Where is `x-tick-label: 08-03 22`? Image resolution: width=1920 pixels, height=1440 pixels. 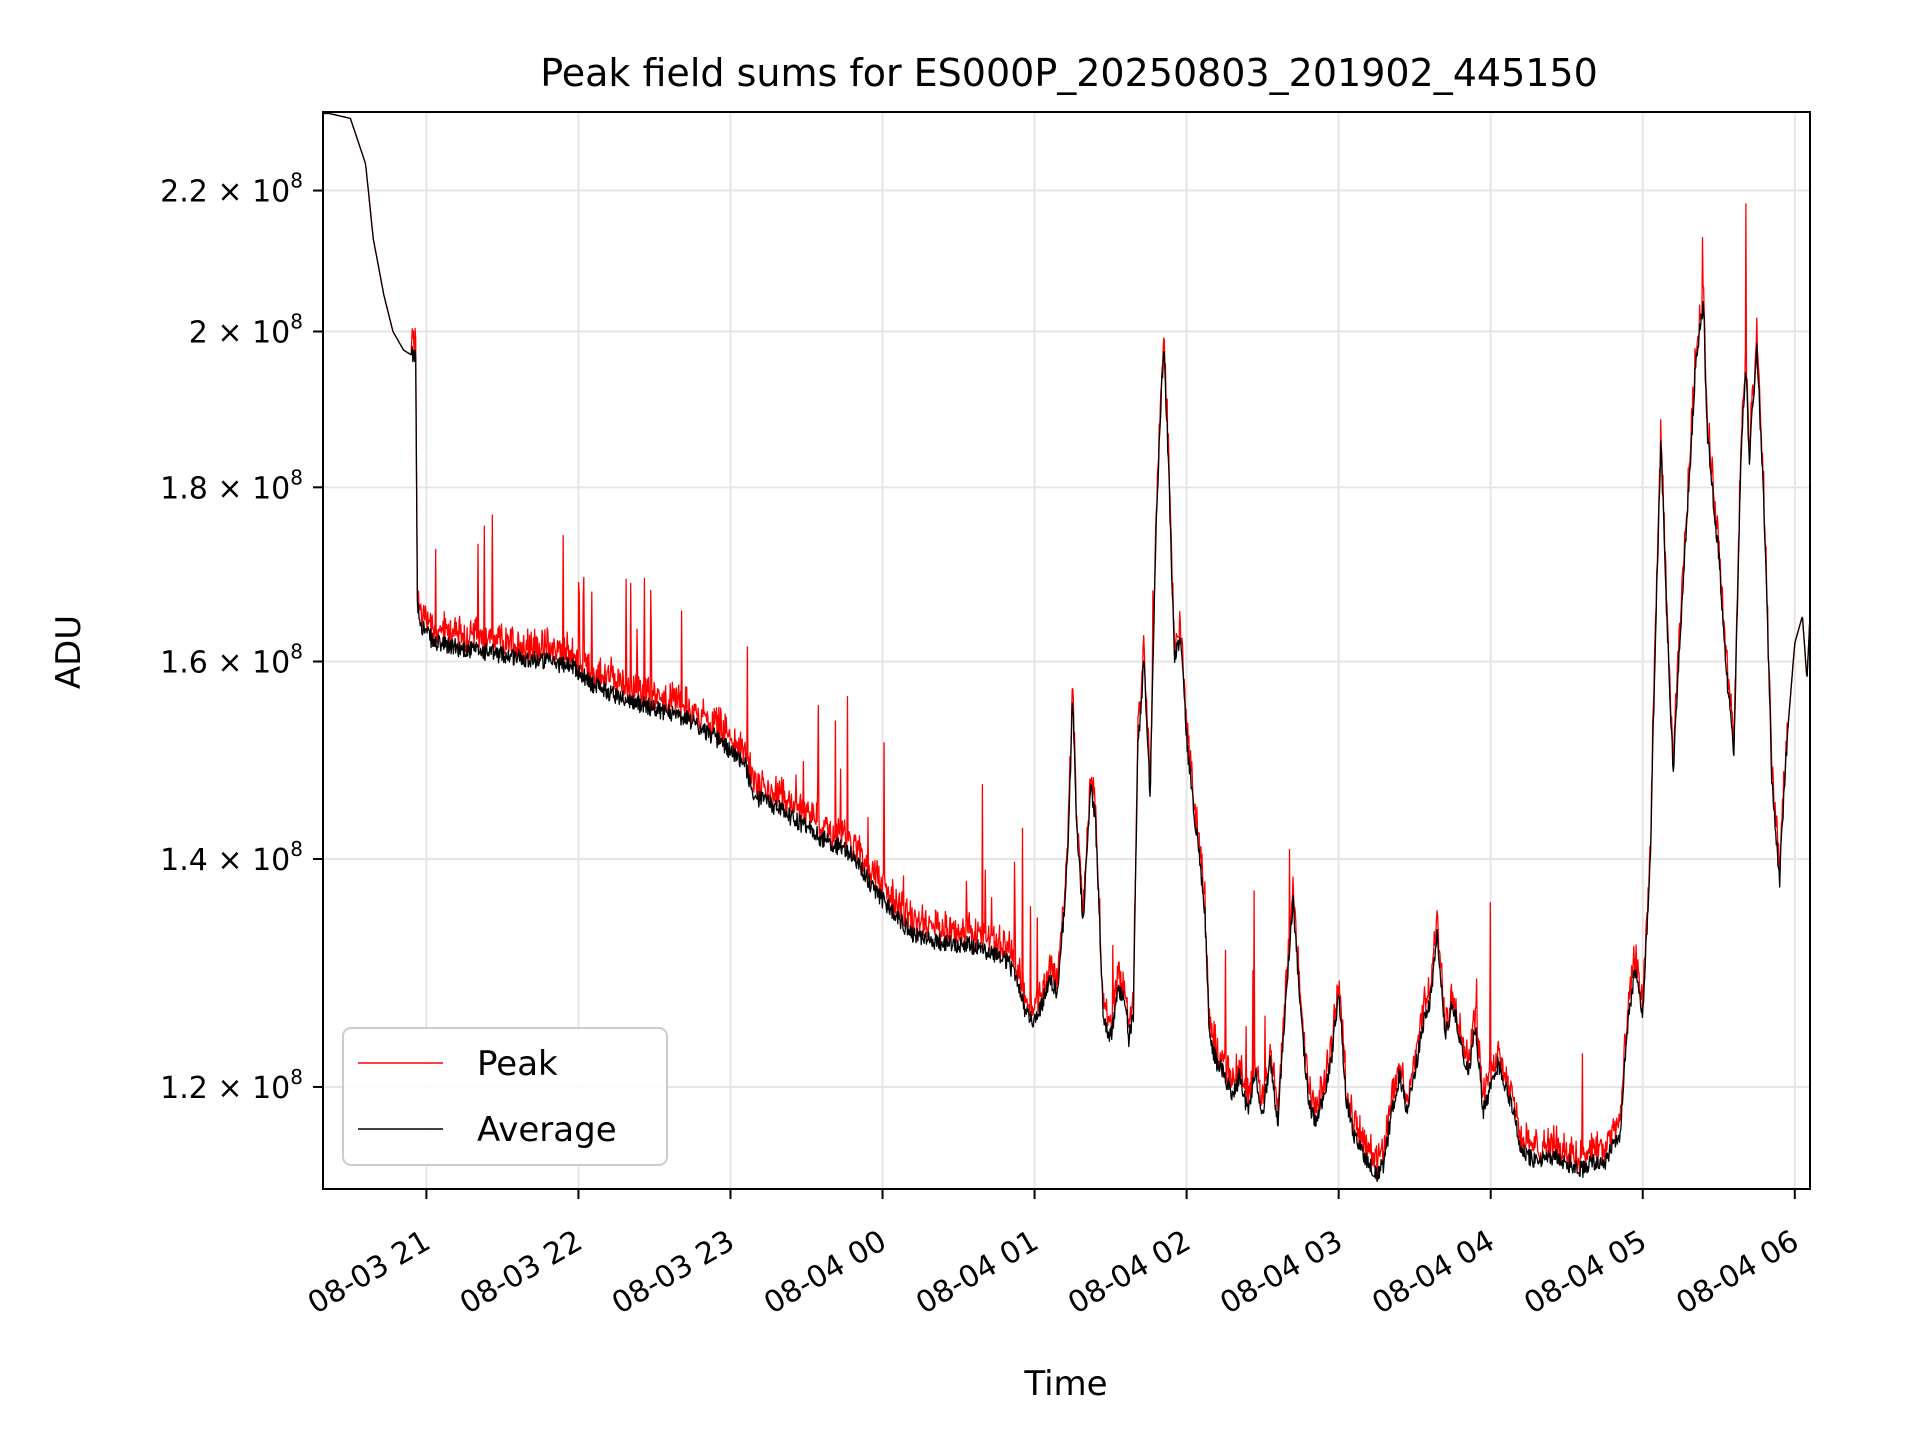 x-tick-label: 08-03 22 is located at coordinates (521, 1273).